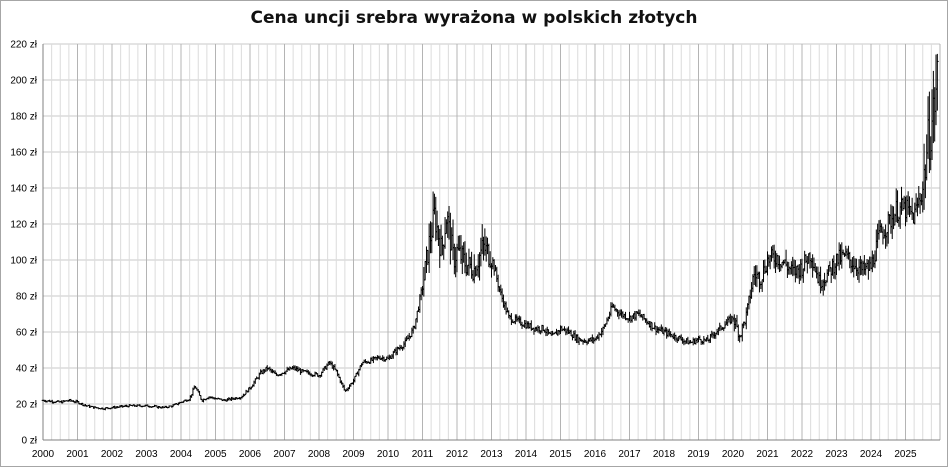 The image size is (948, 467). What do you see at coordinates (23, 189) in the screenshot?
I see `y-tick-label: 140 zł` at bounding box center [23, 189].